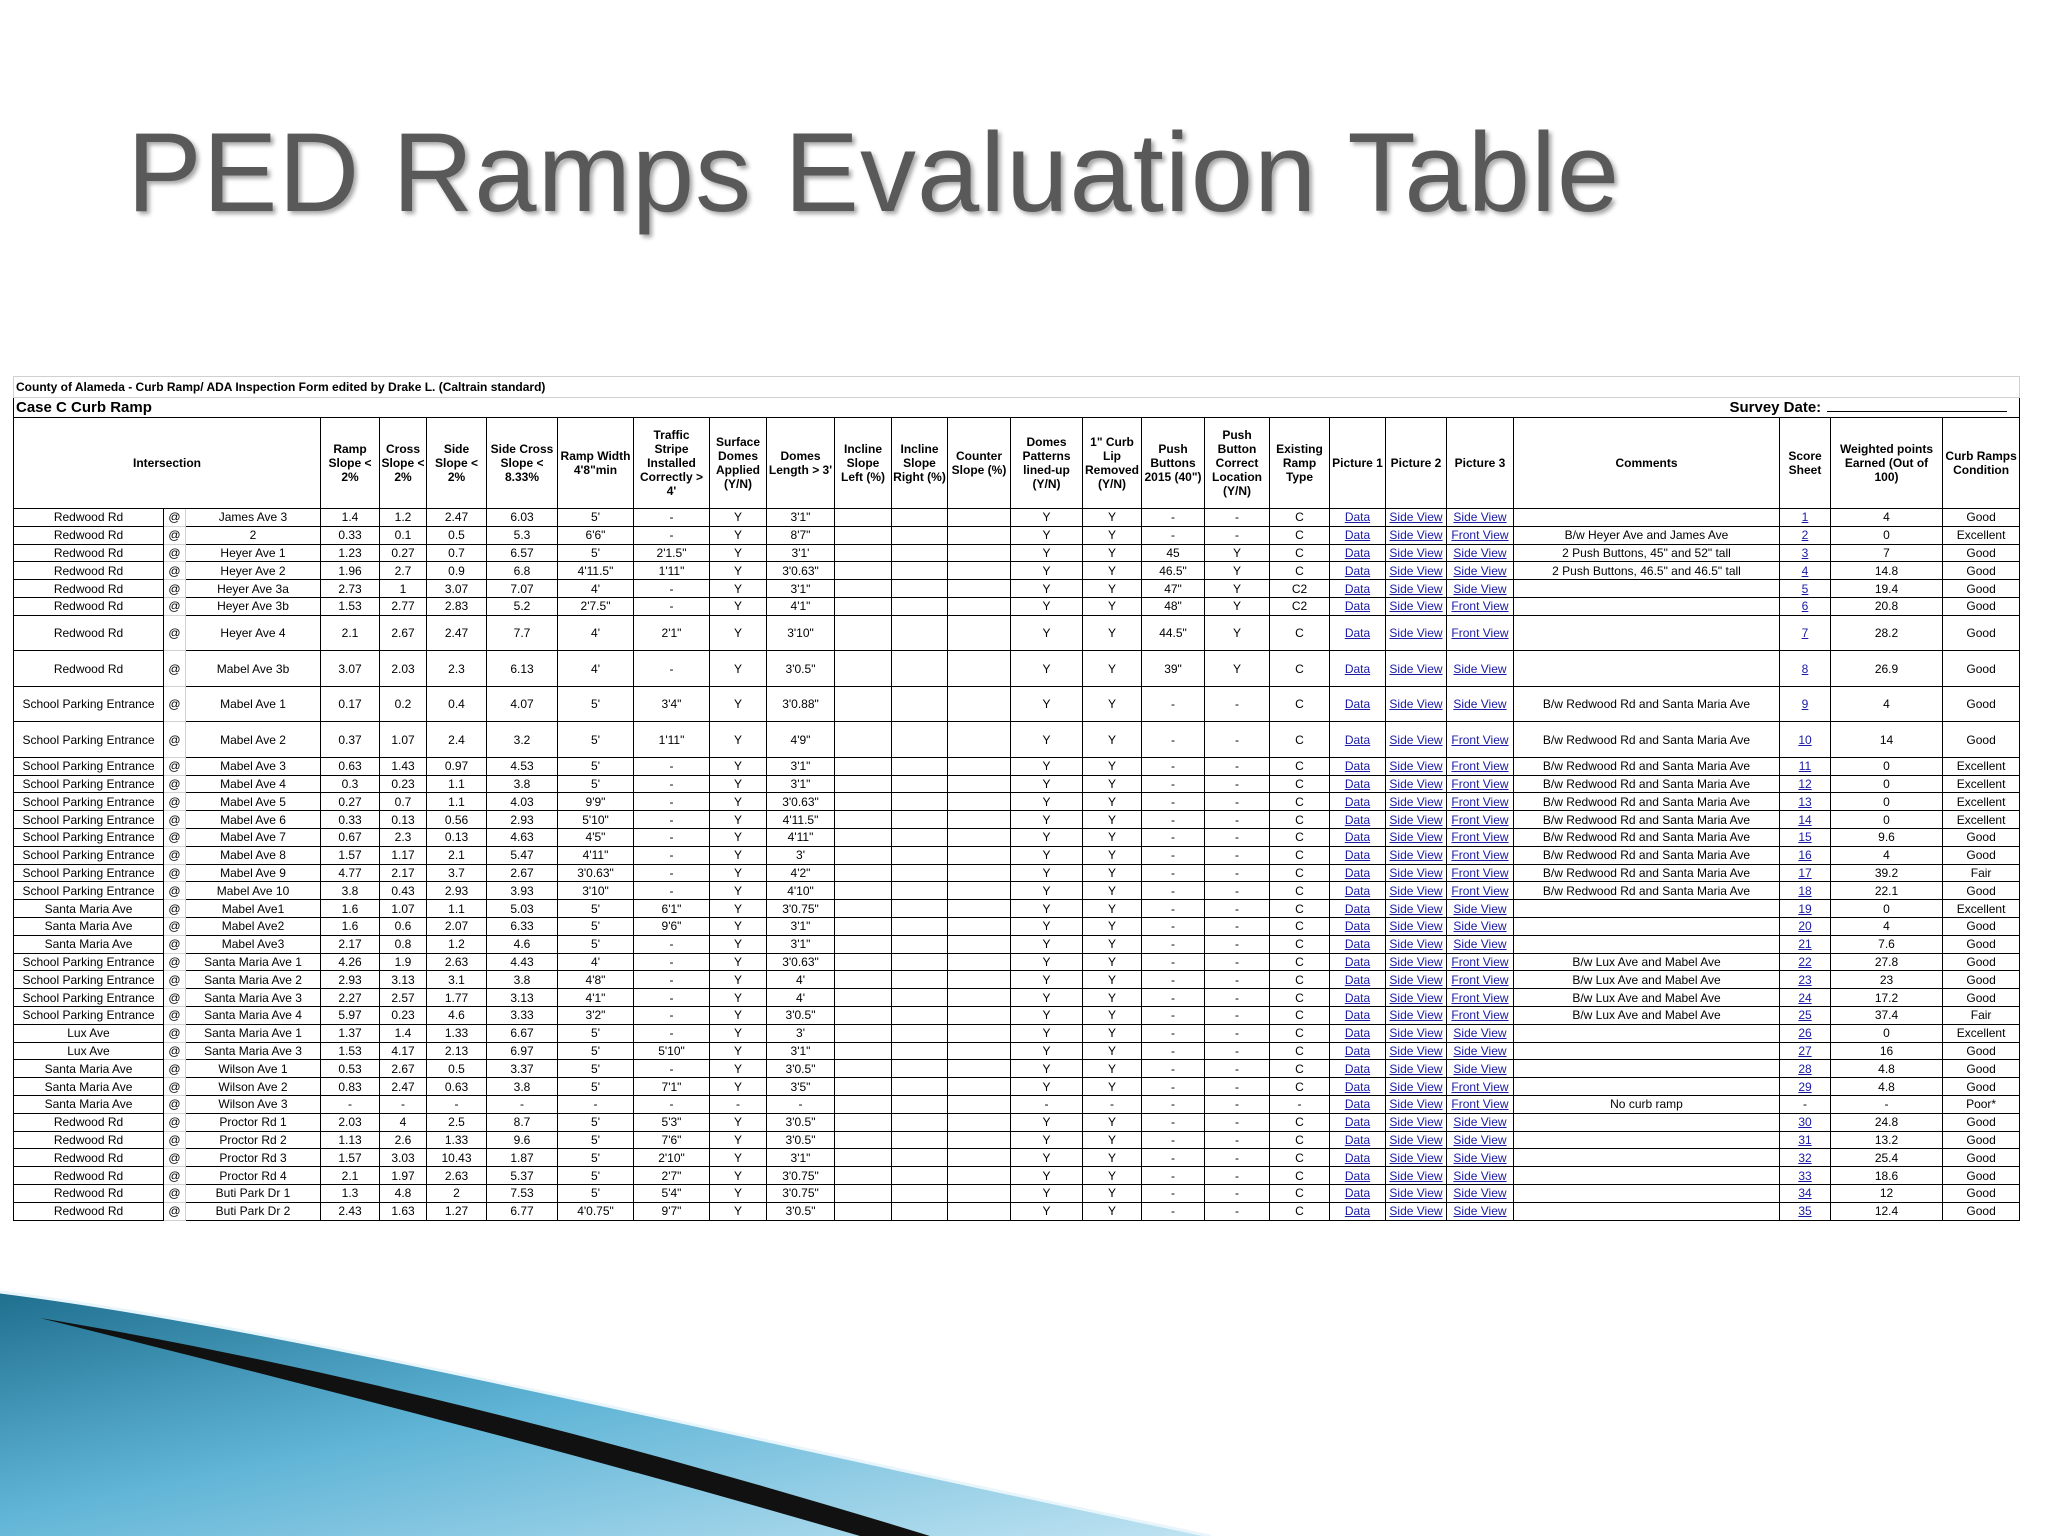 The height and width of the screenshot is (1536, 2048). Describe the element at coordinates (1805, 517) in the screenshot. I see `score-sheet-link: 1` at that location.